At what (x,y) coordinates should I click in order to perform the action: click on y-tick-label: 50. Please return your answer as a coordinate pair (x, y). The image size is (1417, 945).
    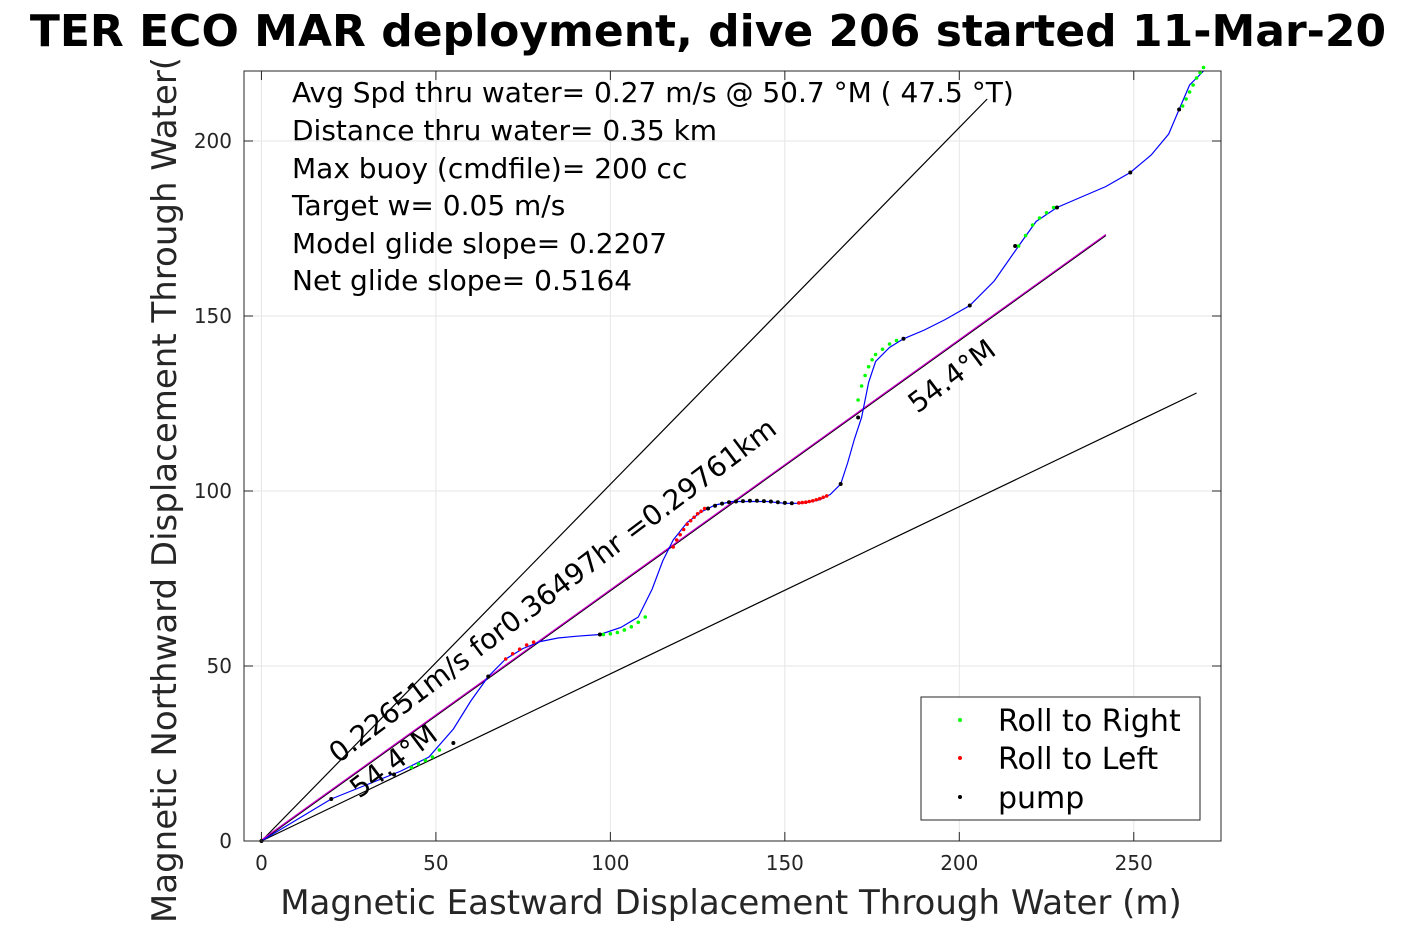
    Looking at the image, I should click on (219, 666).